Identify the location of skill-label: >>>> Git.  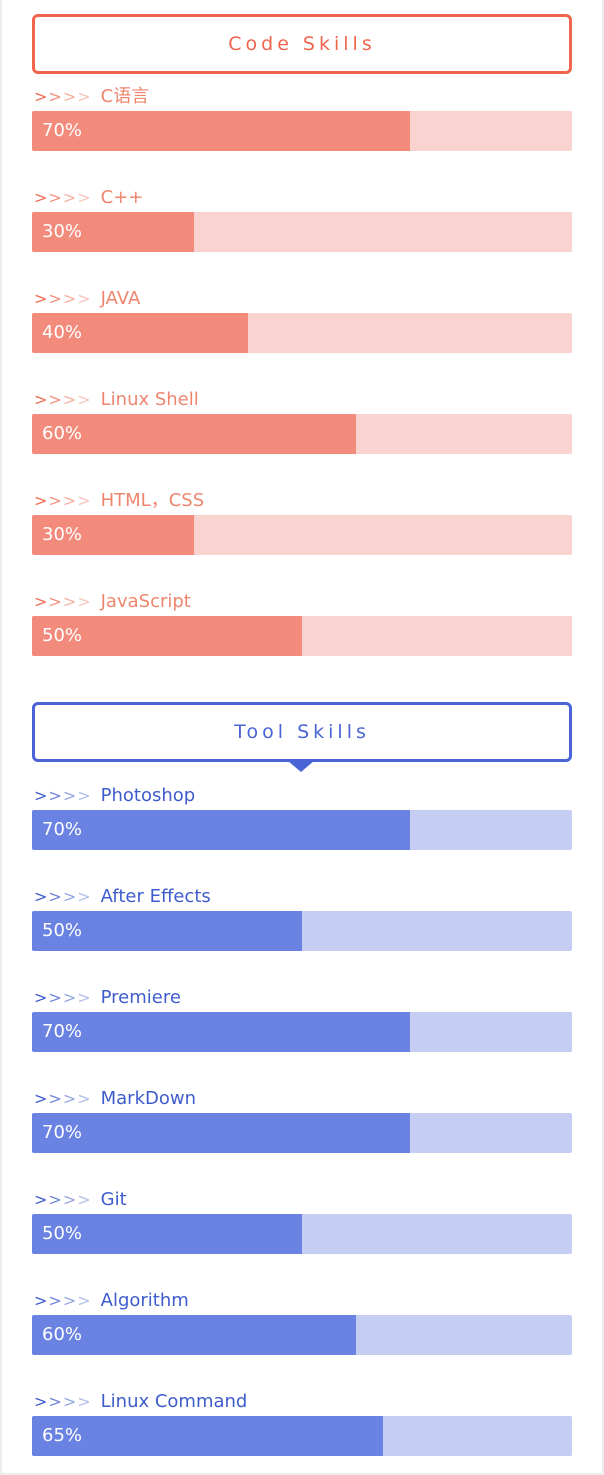
(80, 1200).